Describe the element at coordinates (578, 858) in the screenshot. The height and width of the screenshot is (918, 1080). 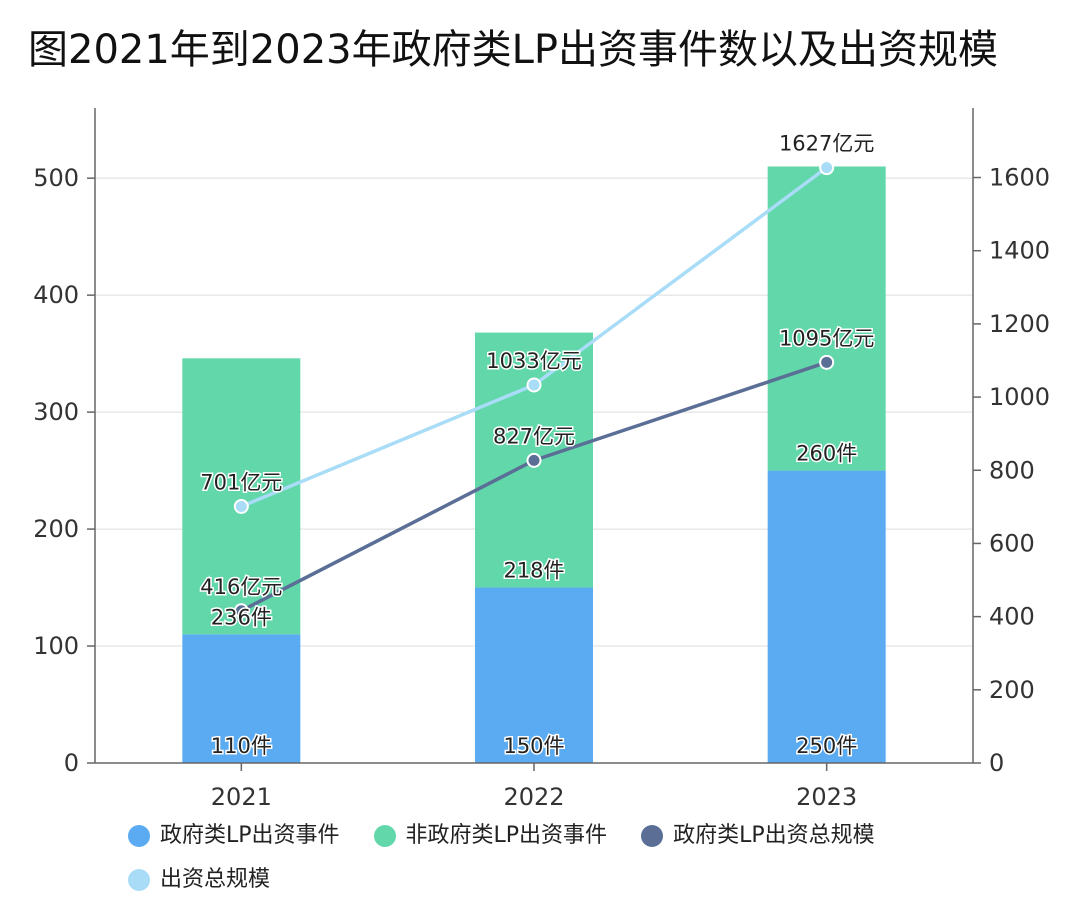
I see `legend: 政府类LP出资事件 非政府类LP出资事件 政府类LP出资总规模出资总规模` at that location.